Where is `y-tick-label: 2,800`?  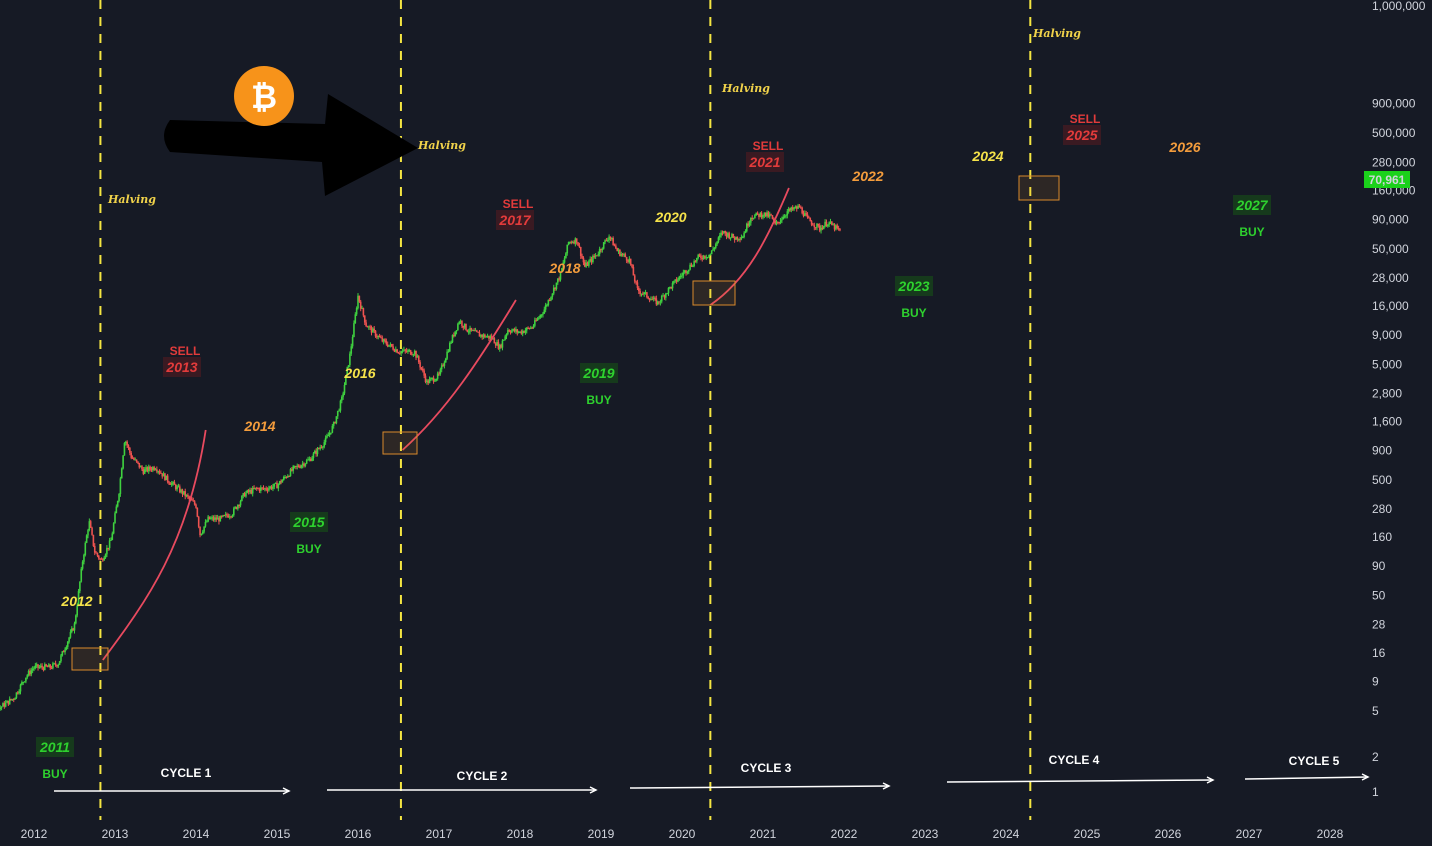
y-tick-label: 2,800 is located at coordinates (1387, 394).